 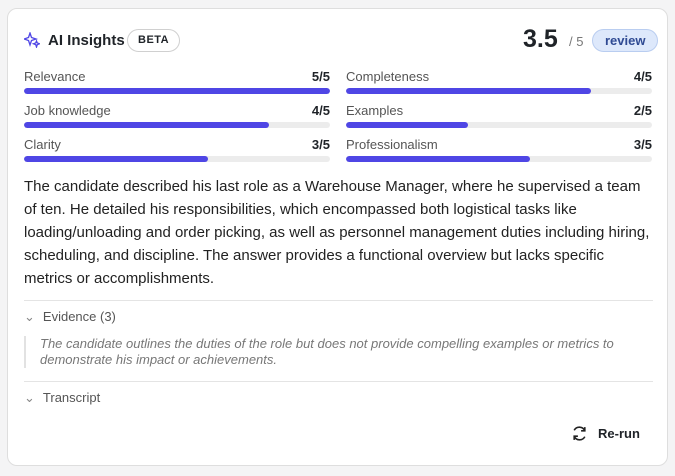 I want to click on rerun-button: Re-run, so click(x=605, y=433).